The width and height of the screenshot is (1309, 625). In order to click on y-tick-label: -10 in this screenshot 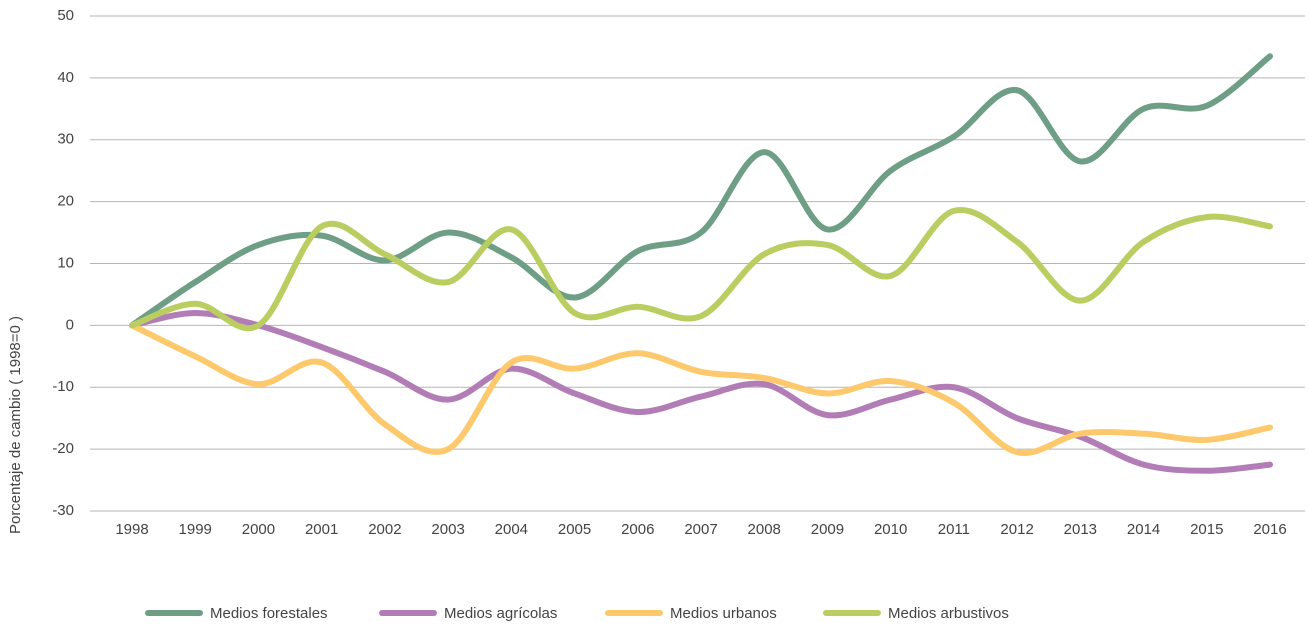, I will do `click(63, 386)`.